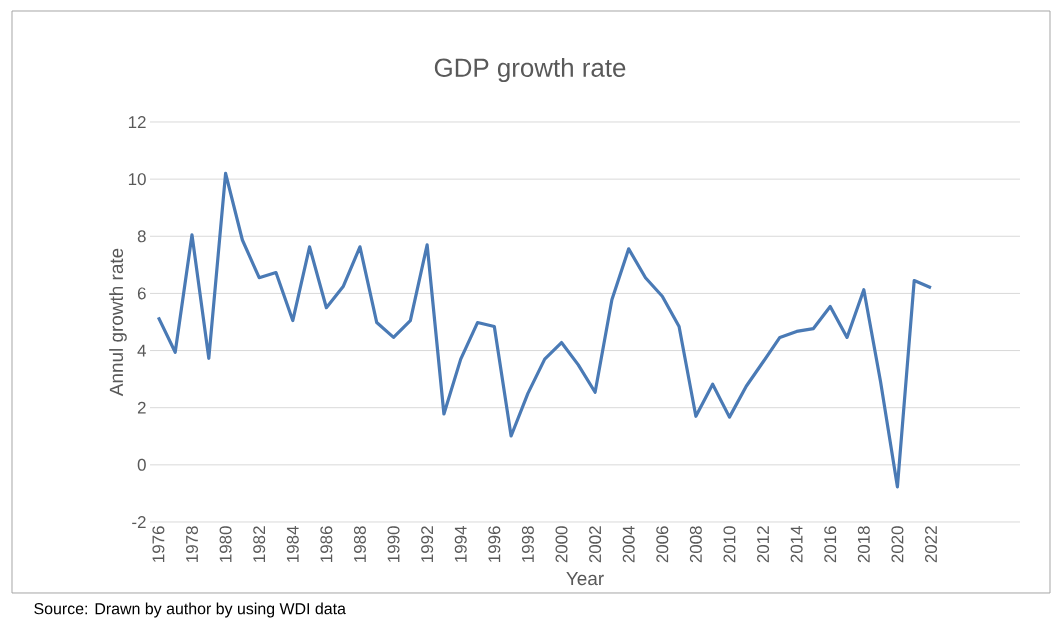 The height and width of the screenshot is (623, 1058). Describe the element at coordinates (763, 544) in the screenshot. I see `x-tick-label: 2012` at that location.